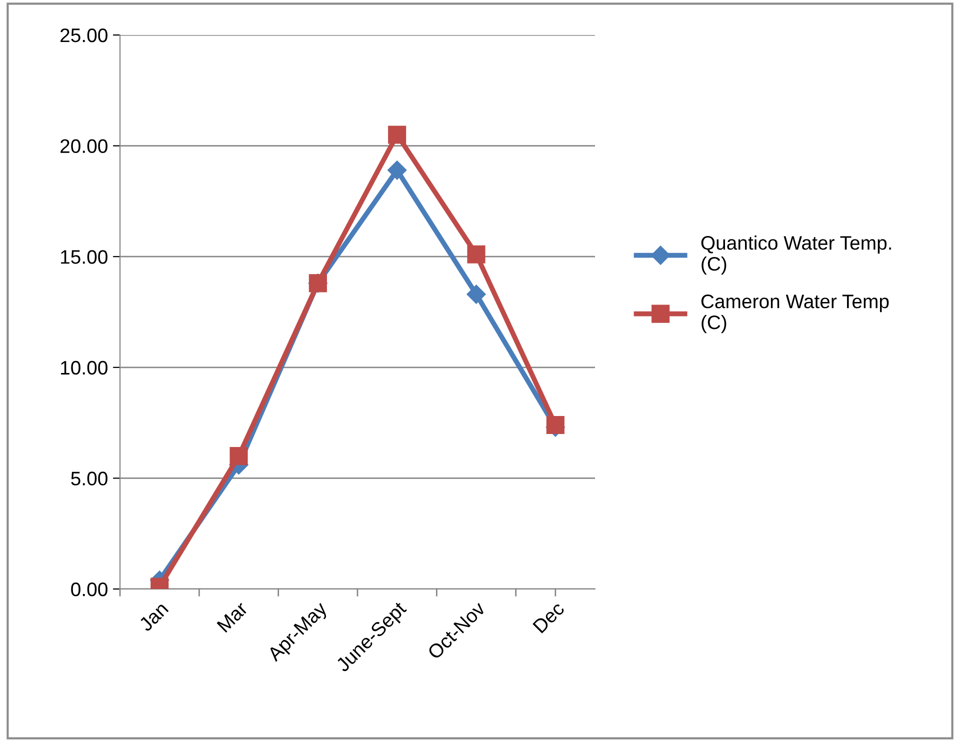 The image size is (960, 742). What do you see at coordinates (84, 367) in the screenshot?
I see `y-tick-label: 10.00` at bounding box center [84, 367].